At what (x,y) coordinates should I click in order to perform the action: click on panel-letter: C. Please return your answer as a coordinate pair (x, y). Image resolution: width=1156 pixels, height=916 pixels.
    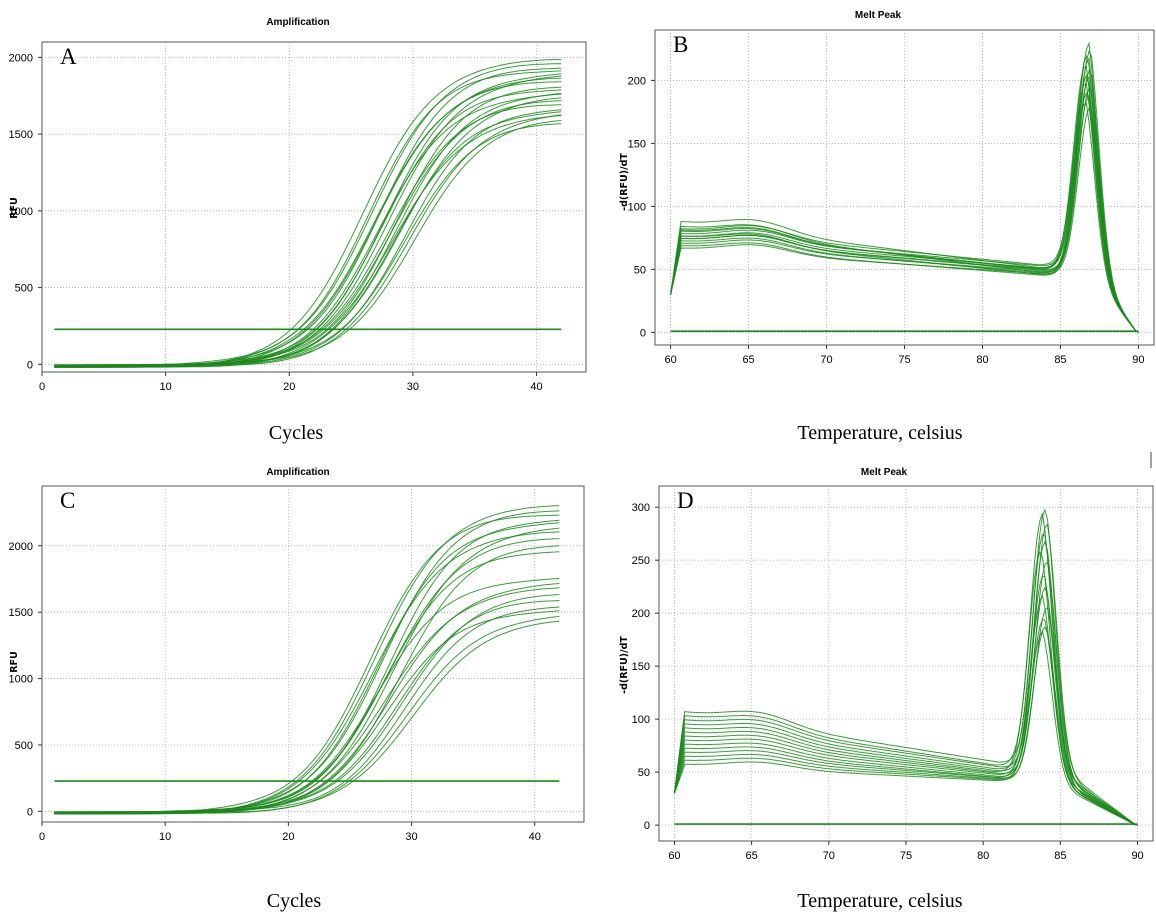
    Looking at the image, I should click on (67, 500).